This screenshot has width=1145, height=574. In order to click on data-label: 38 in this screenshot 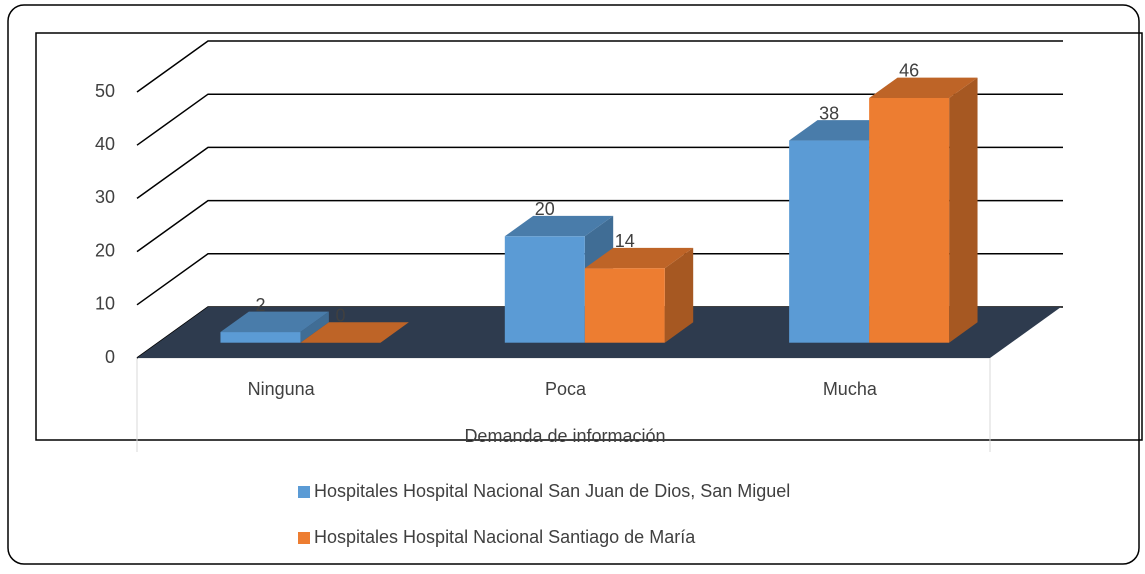, I will do `click(829, 113)`.